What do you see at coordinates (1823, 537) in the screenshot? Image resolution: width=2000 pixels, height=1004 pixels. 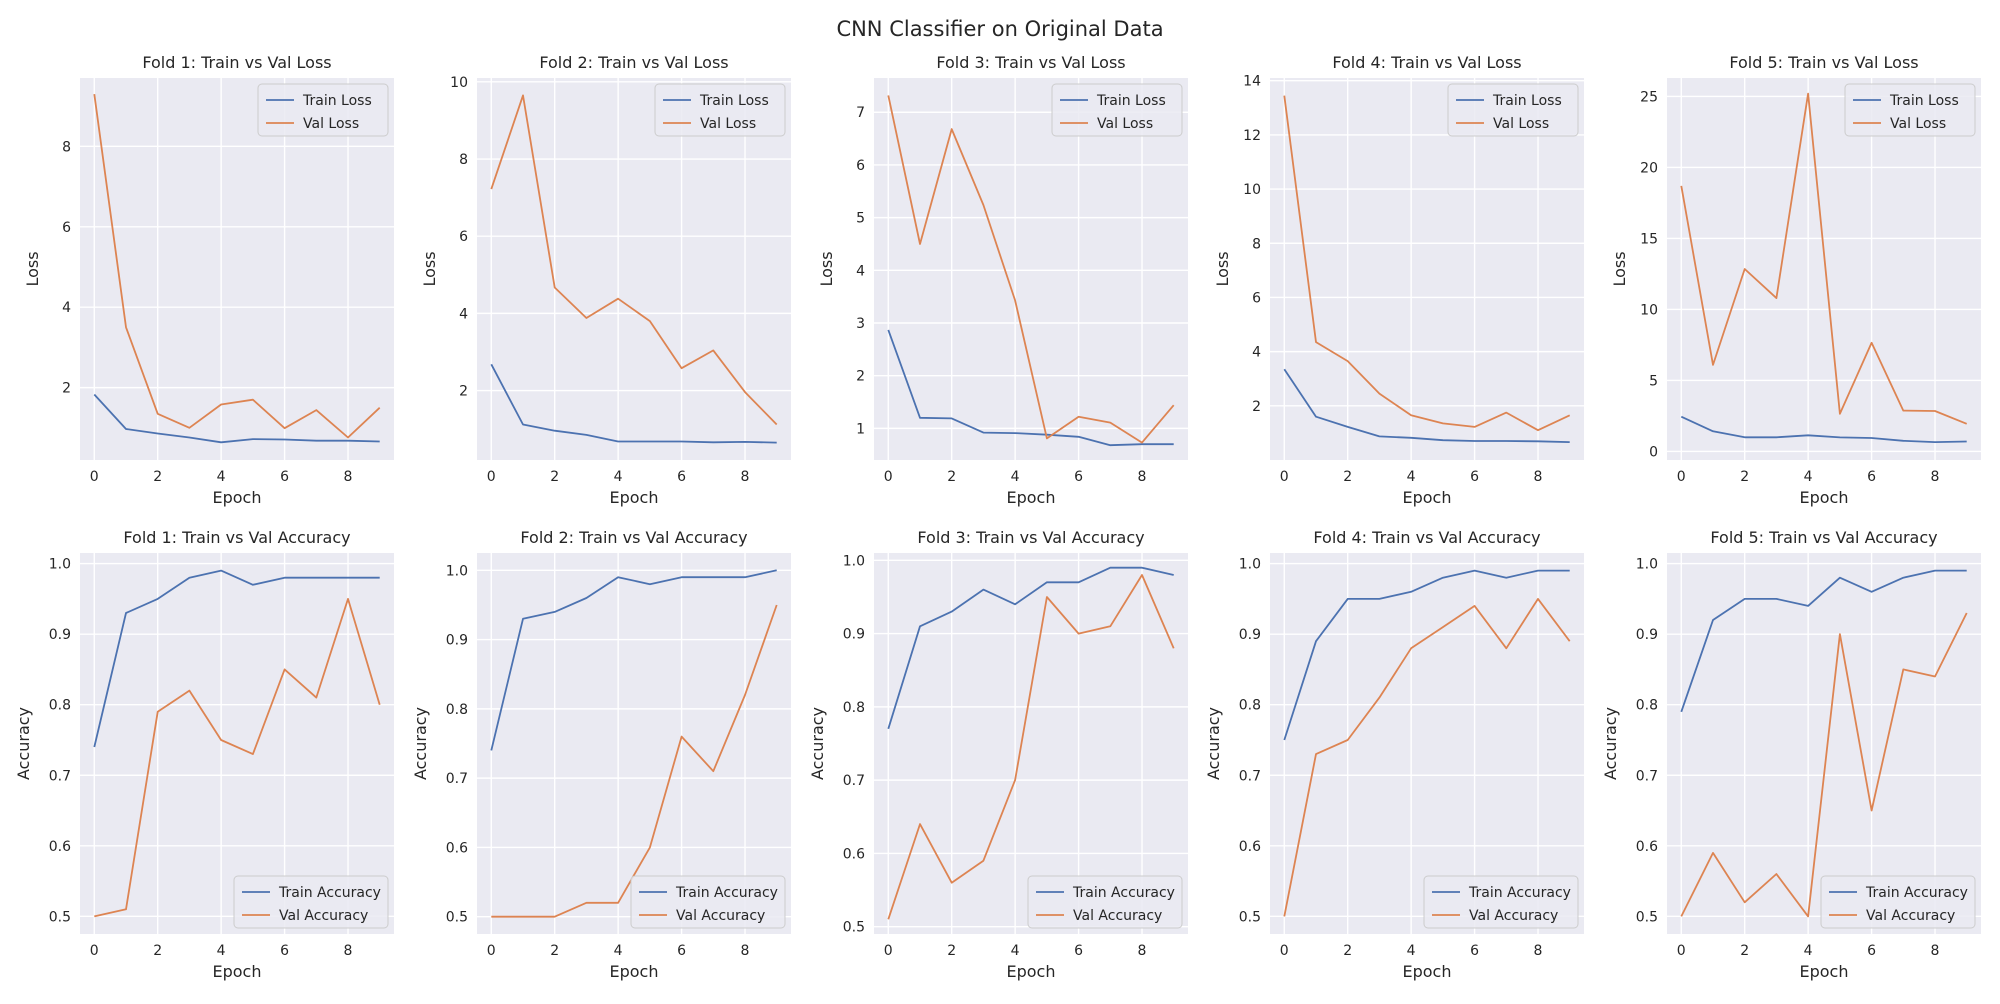 I see `subplot-title: Fold 5: Train vs Val Accuracy` at bounding box center [1823, 537].